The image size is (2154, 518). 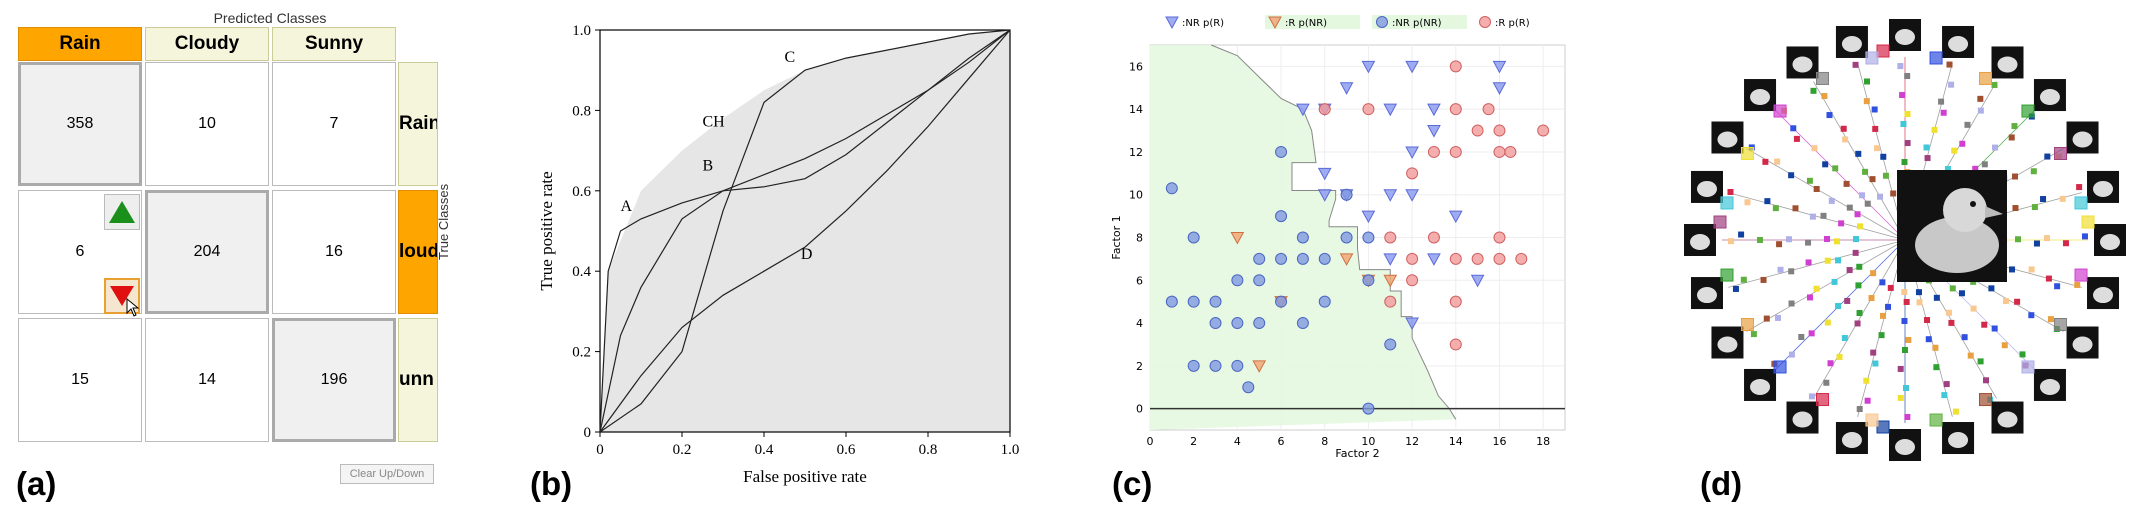 I want to click on matrix-cell-1-2: 16, so click(x=334, y=252).